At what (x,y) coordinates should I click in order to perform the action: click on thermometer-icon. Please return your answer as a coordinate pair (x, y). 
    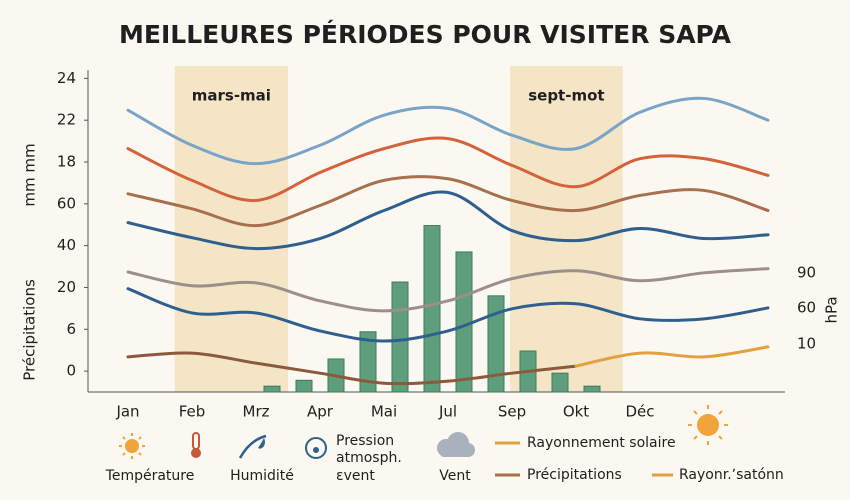
    Looking at the image, I should click on (196, 445).